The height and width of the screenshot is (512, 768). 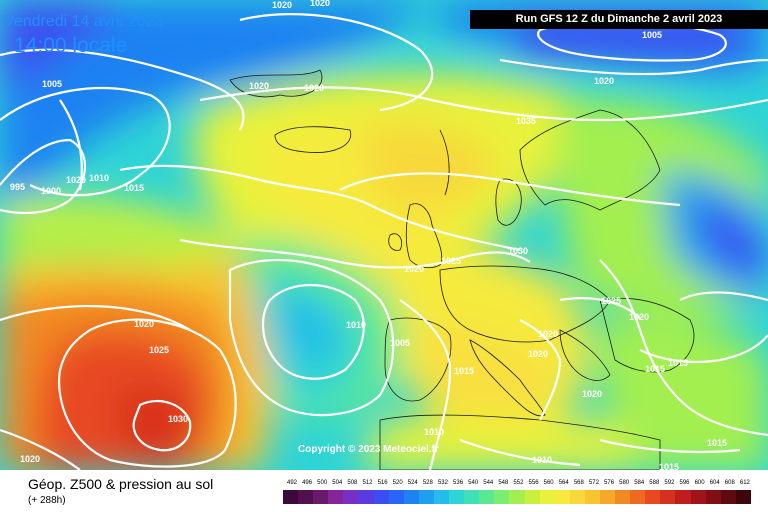 What do you see at coordinates (729, 483) in the screenshot?
I see `legend-label: 608` at bounding box center [729, 483].